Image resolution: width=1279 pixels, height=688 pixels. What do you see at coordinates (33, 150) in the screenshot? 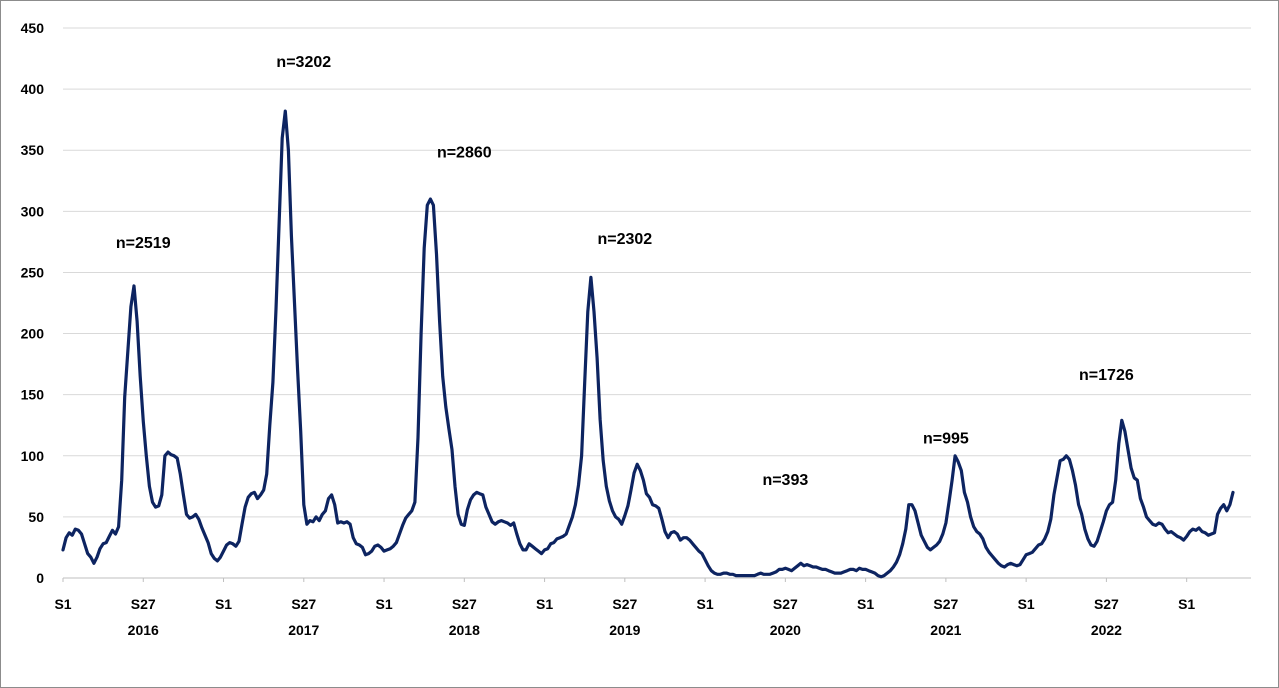
I see `y-tick-label: 350` at bounding box center [33, 150].